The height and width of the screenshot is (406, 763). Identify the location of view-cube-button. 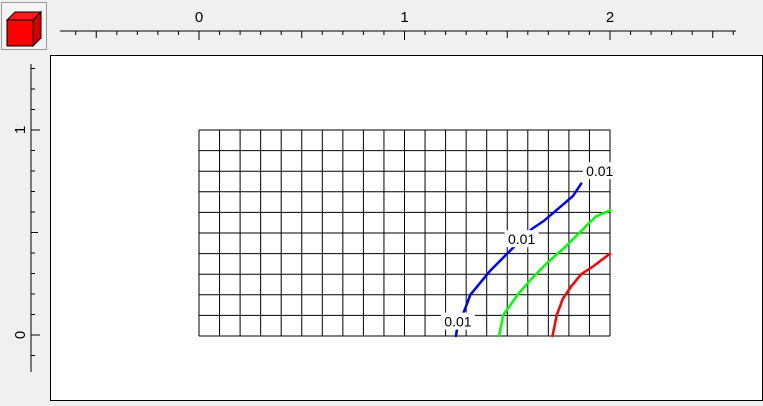
(24, 26).